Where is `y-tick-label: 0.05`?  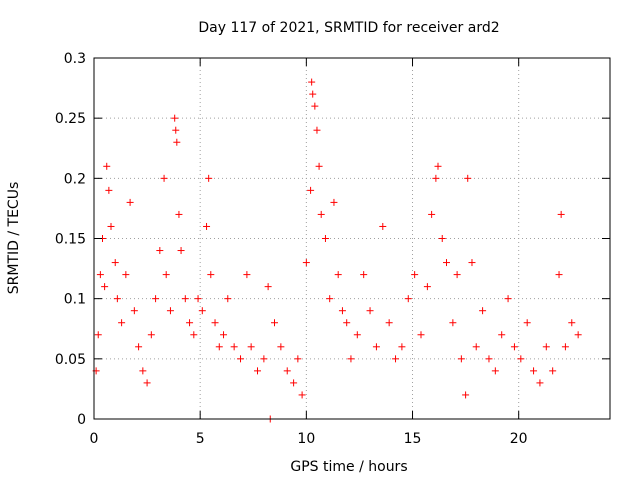 y-tick-label: 0.05 is located at coordinates (70, 360).